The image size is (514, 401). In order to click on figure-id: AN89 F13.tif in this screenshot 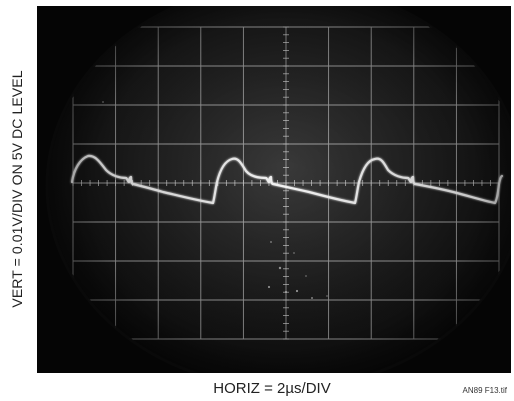, I will do `click(484, 390)`.